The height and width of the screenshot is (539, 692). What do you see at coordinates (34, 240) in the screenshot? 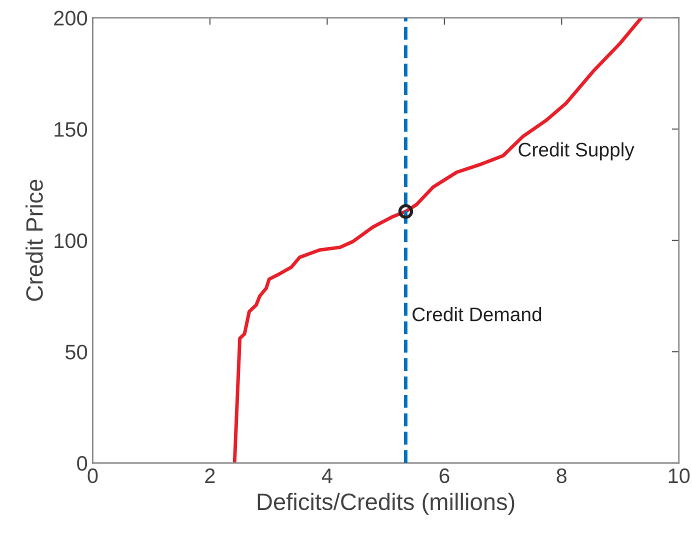
I see `y-axis-title: Credit Price` at bounding box center [34, 240].